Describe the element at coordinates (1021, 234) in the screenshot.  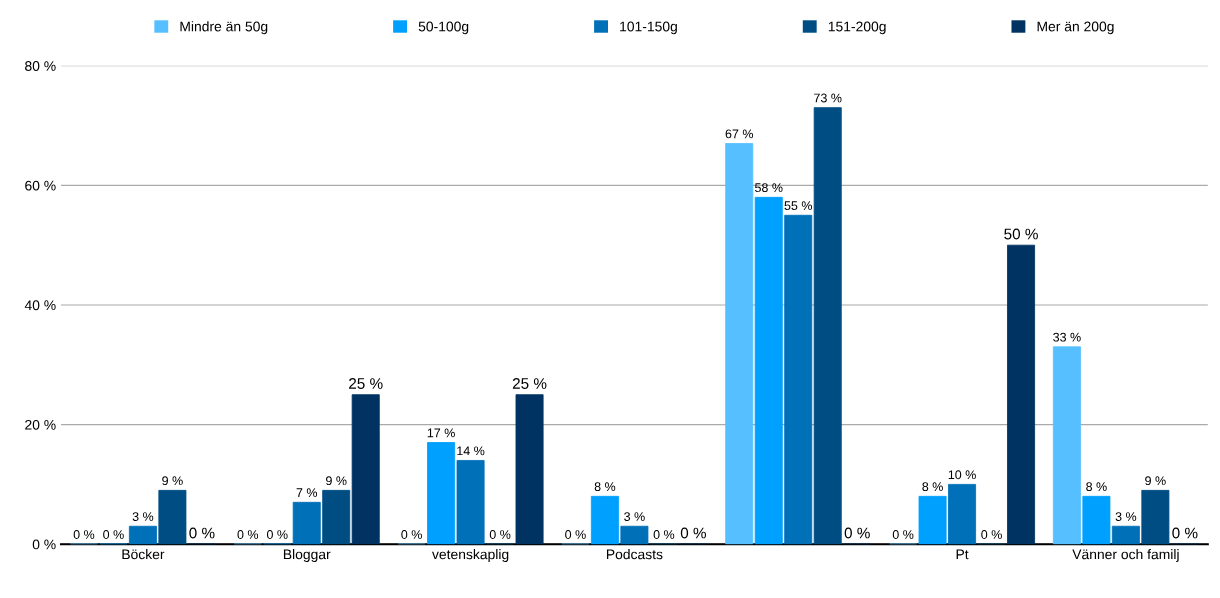
I see `data-label: 50 %` at that location.